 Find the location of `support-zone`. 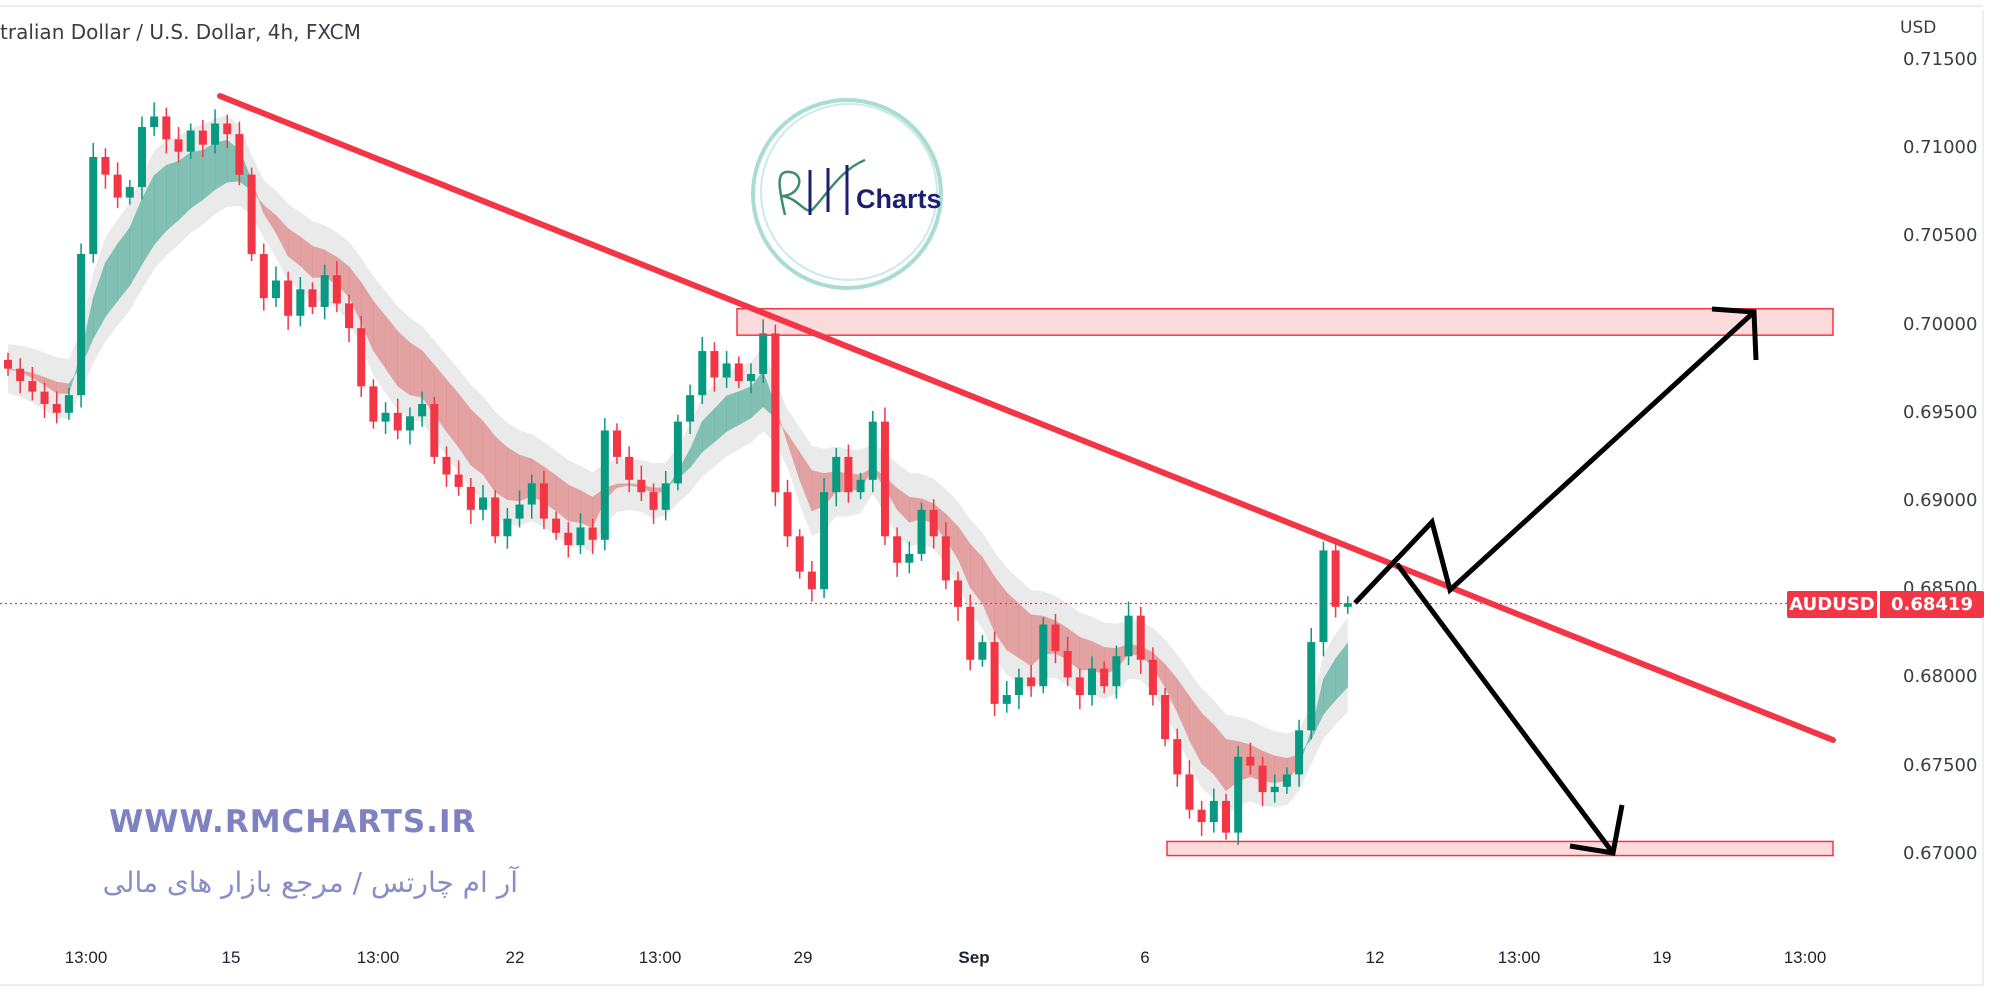

support-zone is located at coordinates (1500, 848).